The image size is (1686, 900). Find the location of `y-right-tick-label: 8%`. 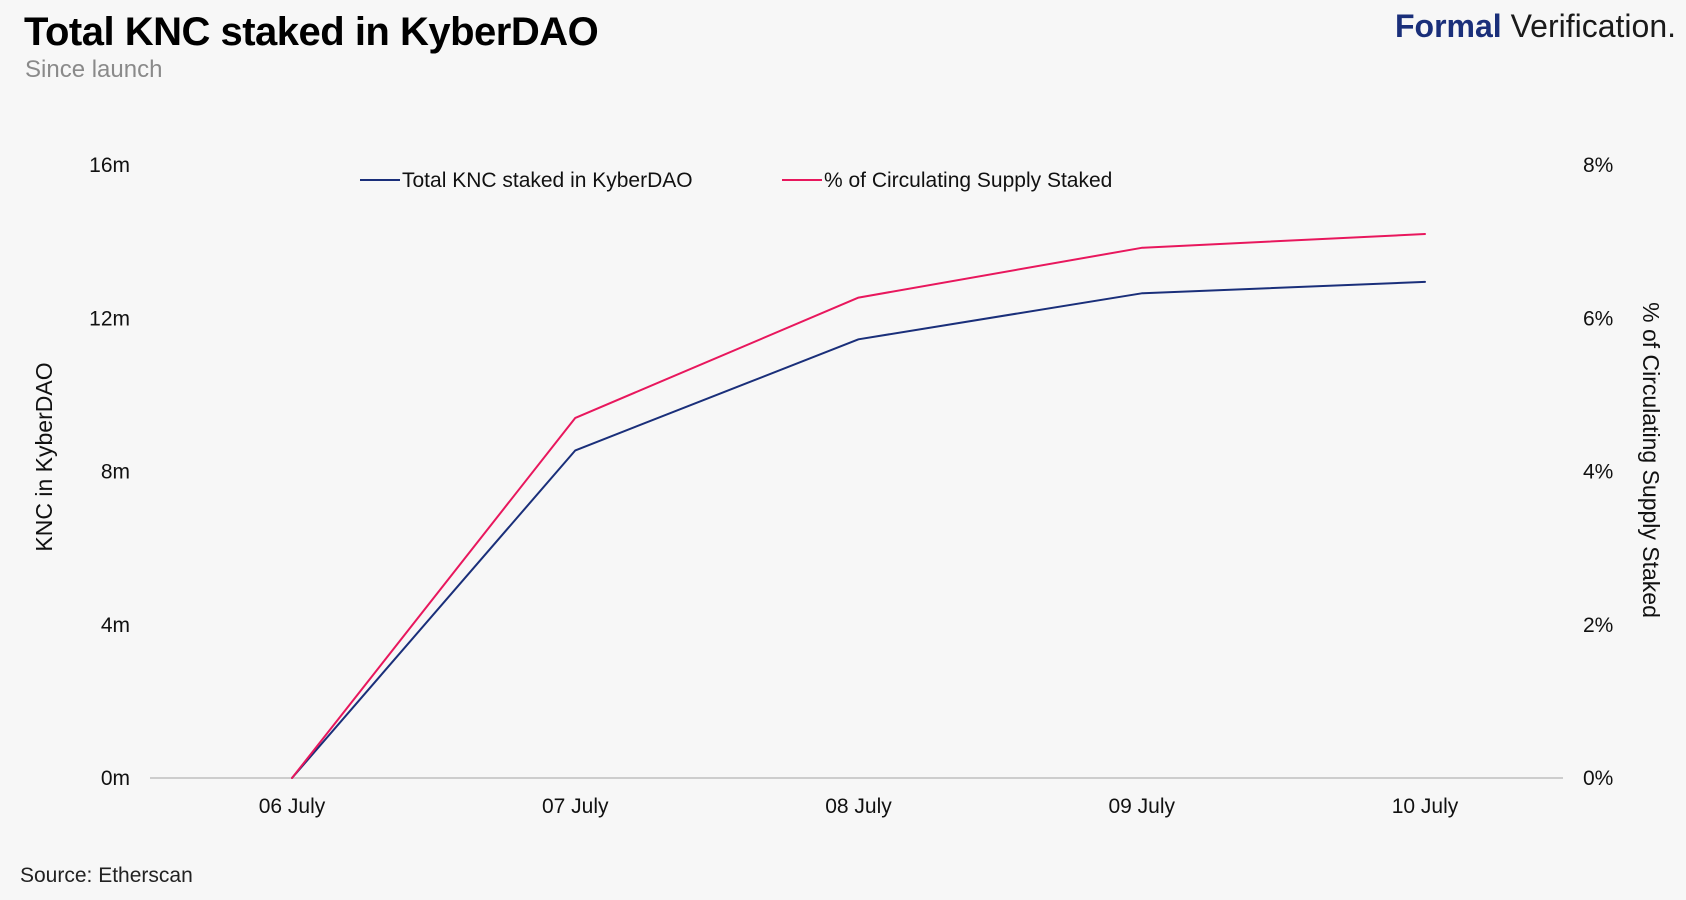

y-right-tick-label: 8% is located at coordinates (1598, 165).